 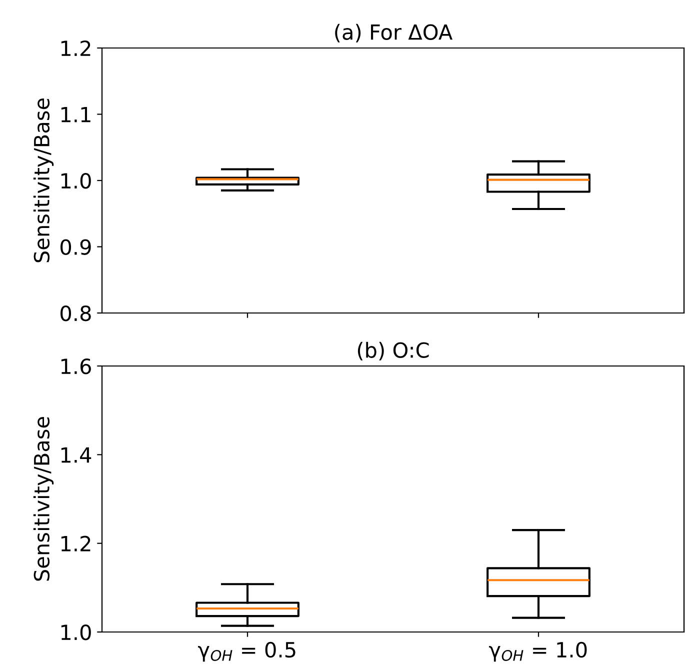 What do you see at coordinates (393, 351) in the screenshot?
I see `chart-title: (b) O:C` at bounding box center [393, 351].